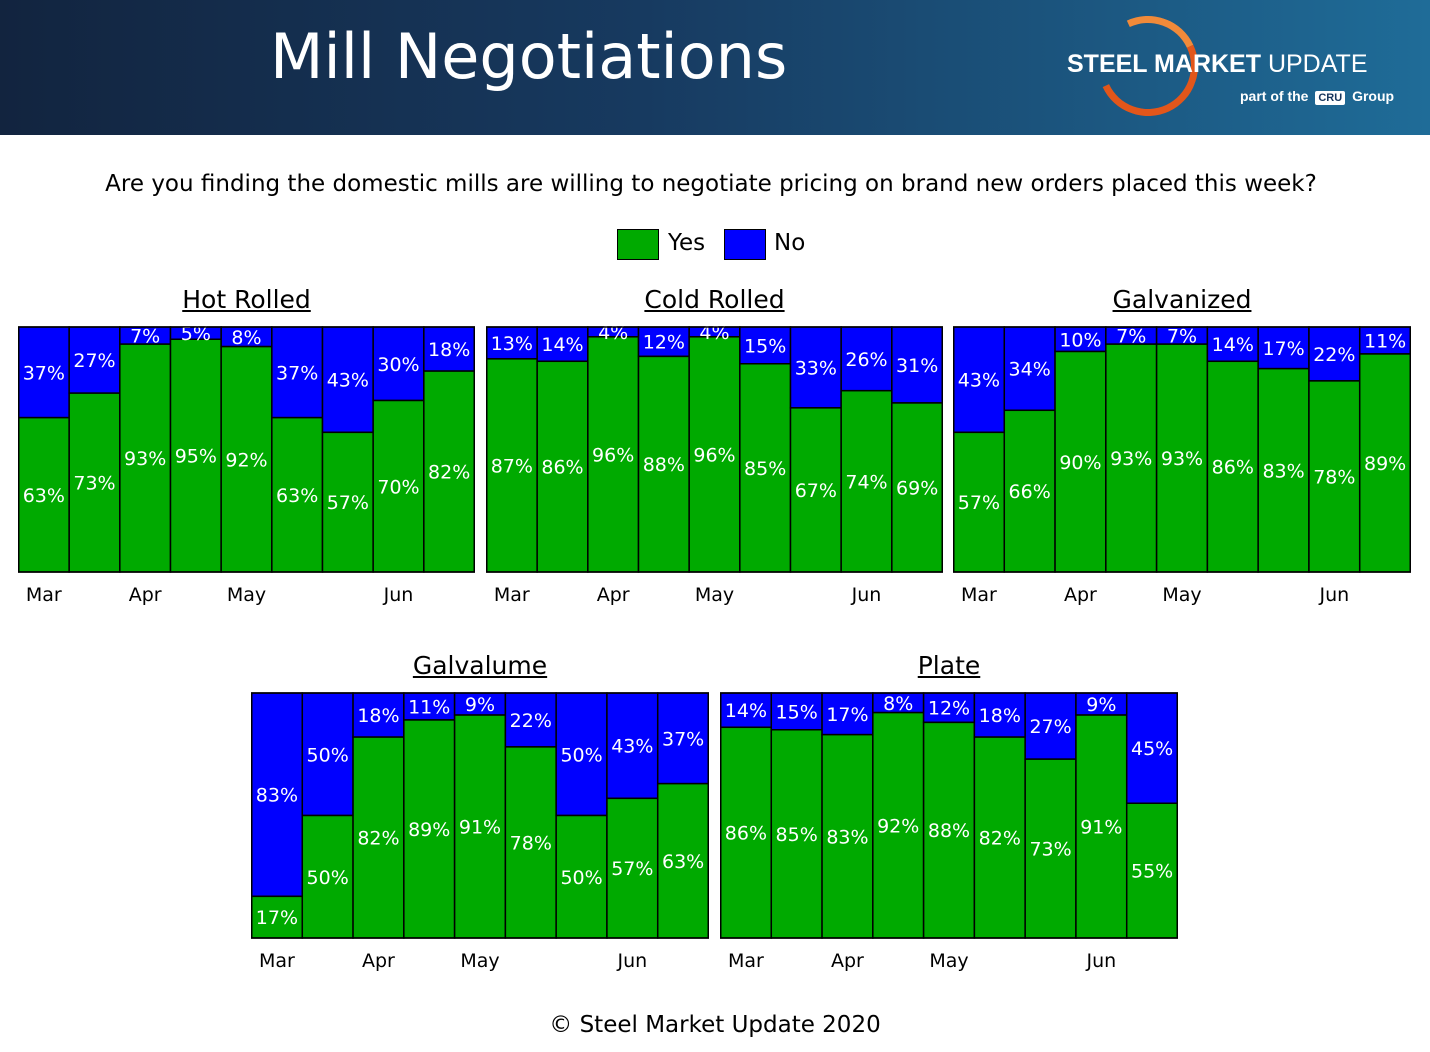  Describe the element at coordinates (816, 368) in the screenshot. I see `label-no-6: 33%` at that location.